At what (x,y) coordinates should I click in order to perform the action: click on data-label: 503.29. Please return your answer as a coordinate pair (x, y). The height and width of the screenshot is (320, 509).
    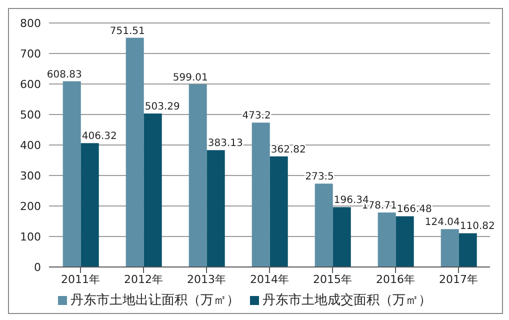
    Looking at the image, I should click on (162, 106).